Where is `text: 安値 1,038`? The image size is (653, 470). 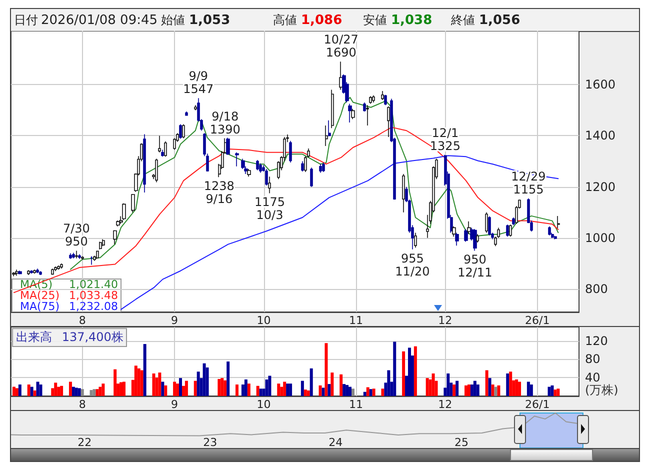
text: 安値 1,038 is located at coordinates (397, 20).